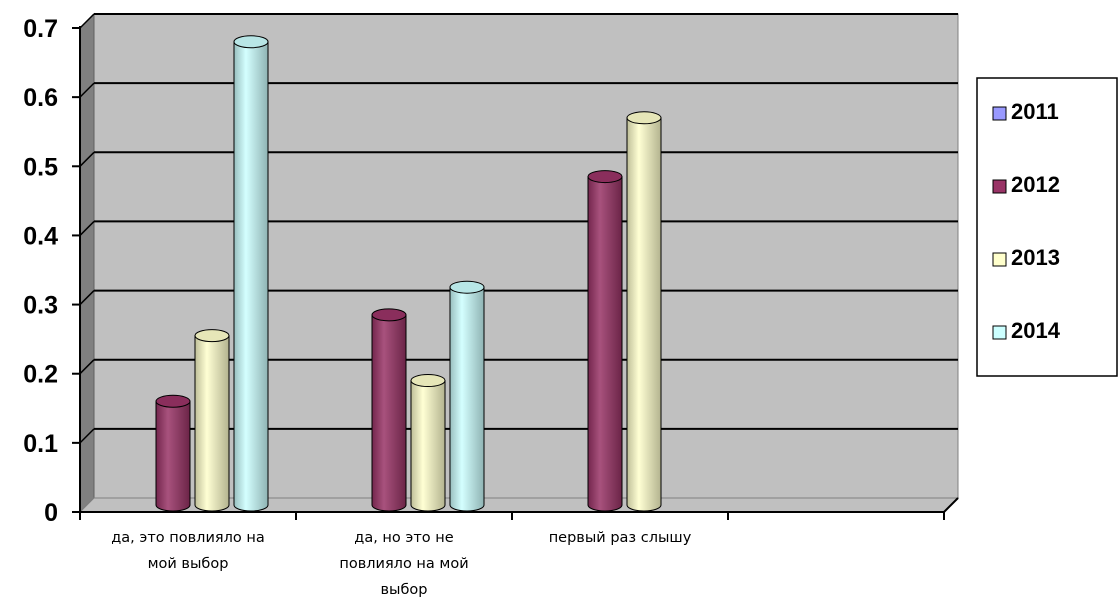  I want to click on x-axis-depth, so click(951, 505).